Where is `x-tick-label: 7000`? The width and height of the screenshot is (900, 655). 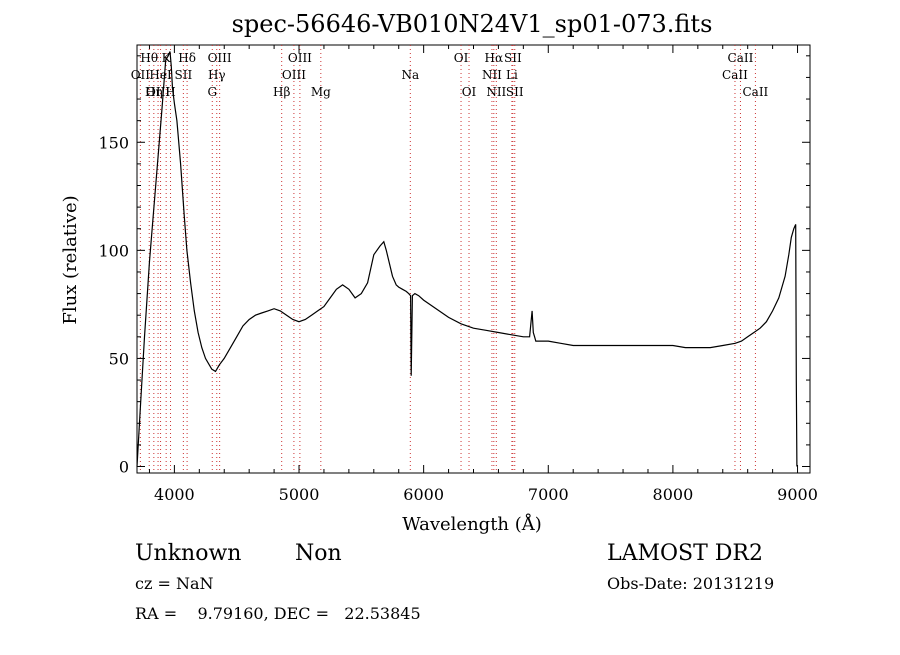 x-tick-label: 7000 is located at coordinates (548, 494).